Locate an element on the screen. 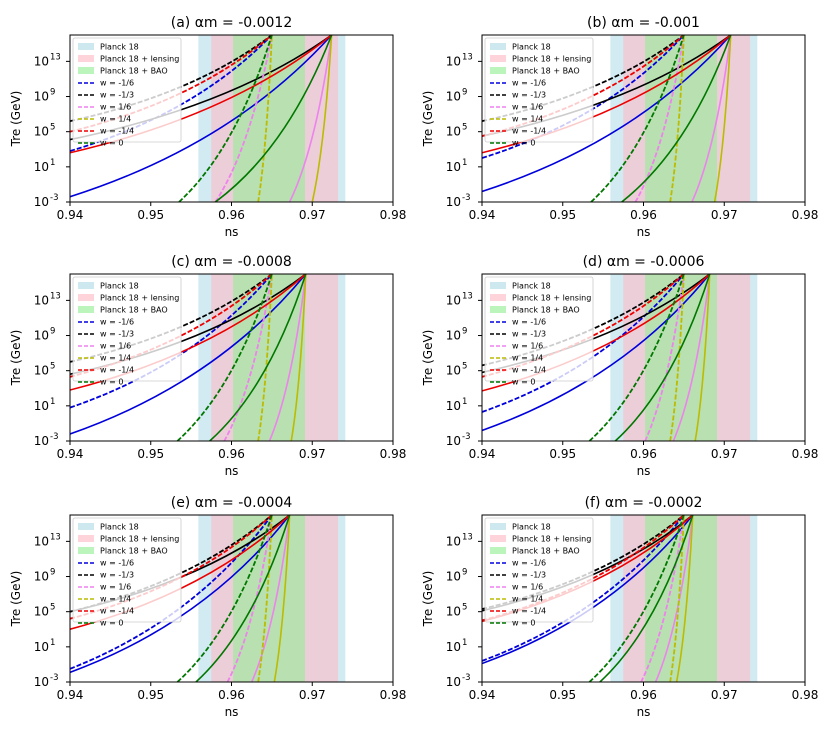 Image resolution: width=830 pixels, height=738 pixels. legend-label: w = -1/3 is located at coordinates (529, 334).